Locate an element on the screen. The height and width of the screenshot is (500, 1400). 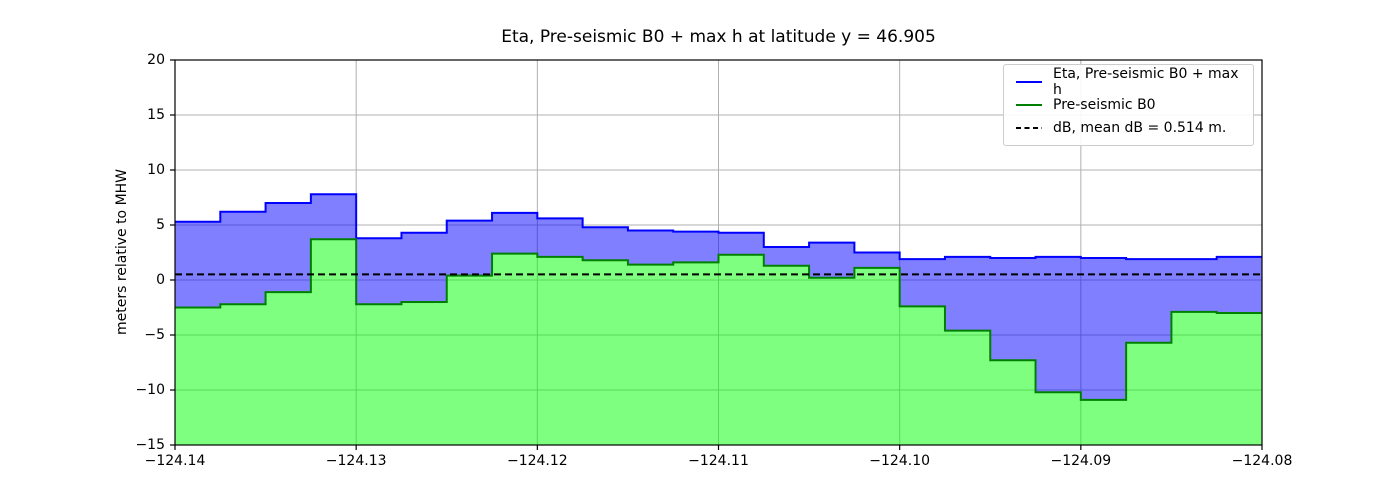
y-tick-label: 15 is located at coordinates (156, 115).